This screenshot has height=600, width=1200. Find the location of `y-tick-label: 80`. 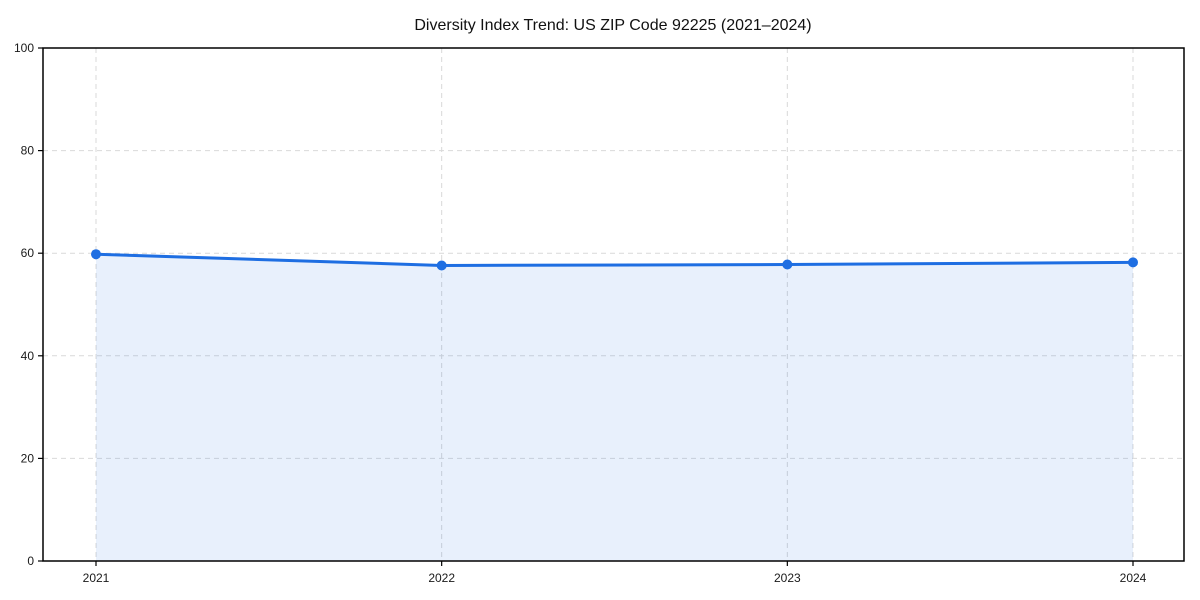

y-tick-label: 80 is located at coordinates (28, 151).